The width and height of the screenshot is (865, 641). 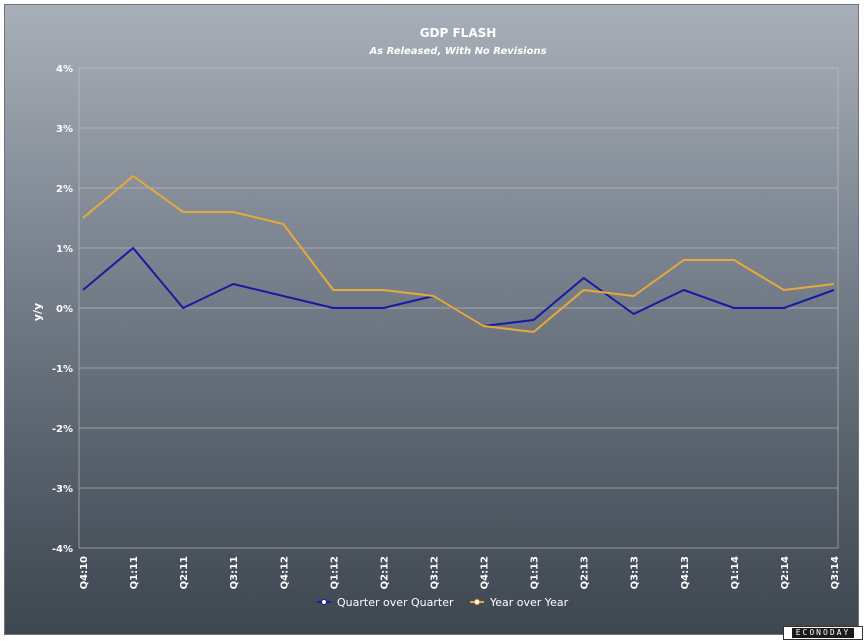 I want to click on x-tick-label: Q2:12, so click(x=384, y=572).